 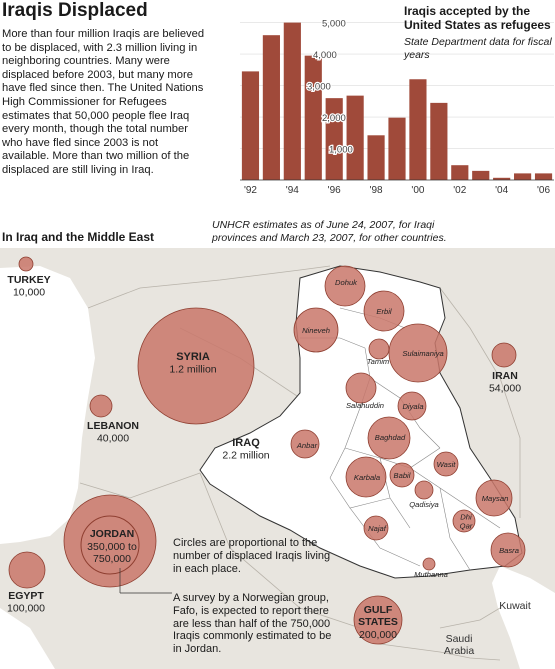 I want to click on persian-gulf, so click(x=523, y=617).